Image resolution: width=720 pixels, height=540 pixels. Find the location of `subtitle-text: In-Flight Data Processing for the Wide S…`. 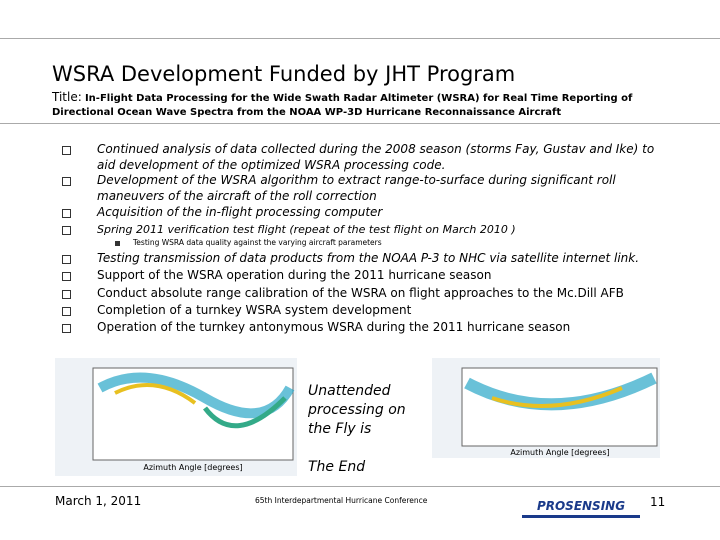

subtitle-text: In-Flight Data Processing for the Wide S… is located at coordinates (342, 105).